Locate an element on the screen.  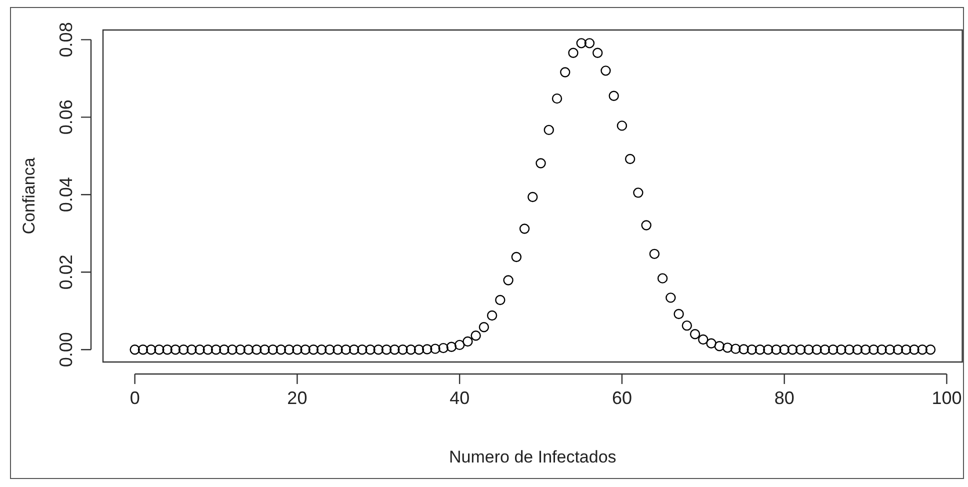
x-tick-label: 80 is located at coordinates (784, 398).